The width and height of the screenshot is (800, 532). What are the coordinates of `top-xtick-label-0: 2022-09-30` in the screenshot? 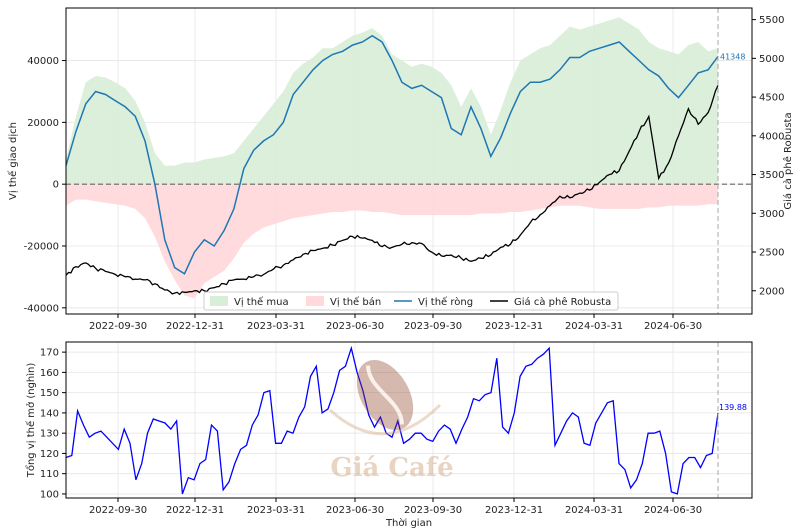 It's located at (118, 326).